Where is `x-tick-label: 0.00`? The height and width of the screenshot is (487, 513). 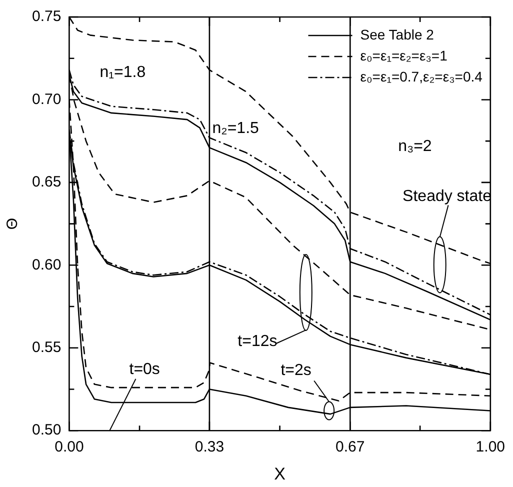
x-tick-label: 0.00 is located at coordinates (69, 447).